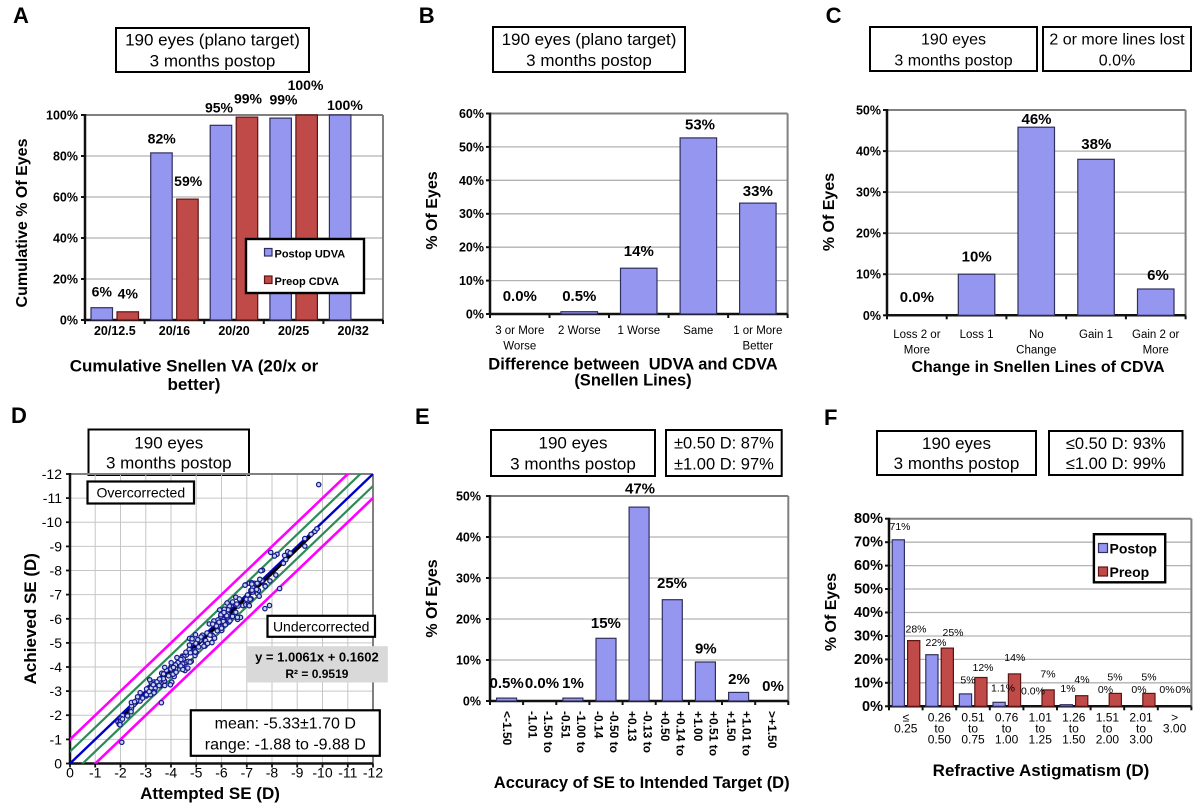 The width and height of the screenshot is (1200, 812). What do you see at coordinates (548, 732) in the screenshot?
I see `svg-text: -1.50 to` at bounding box center [548, 732].